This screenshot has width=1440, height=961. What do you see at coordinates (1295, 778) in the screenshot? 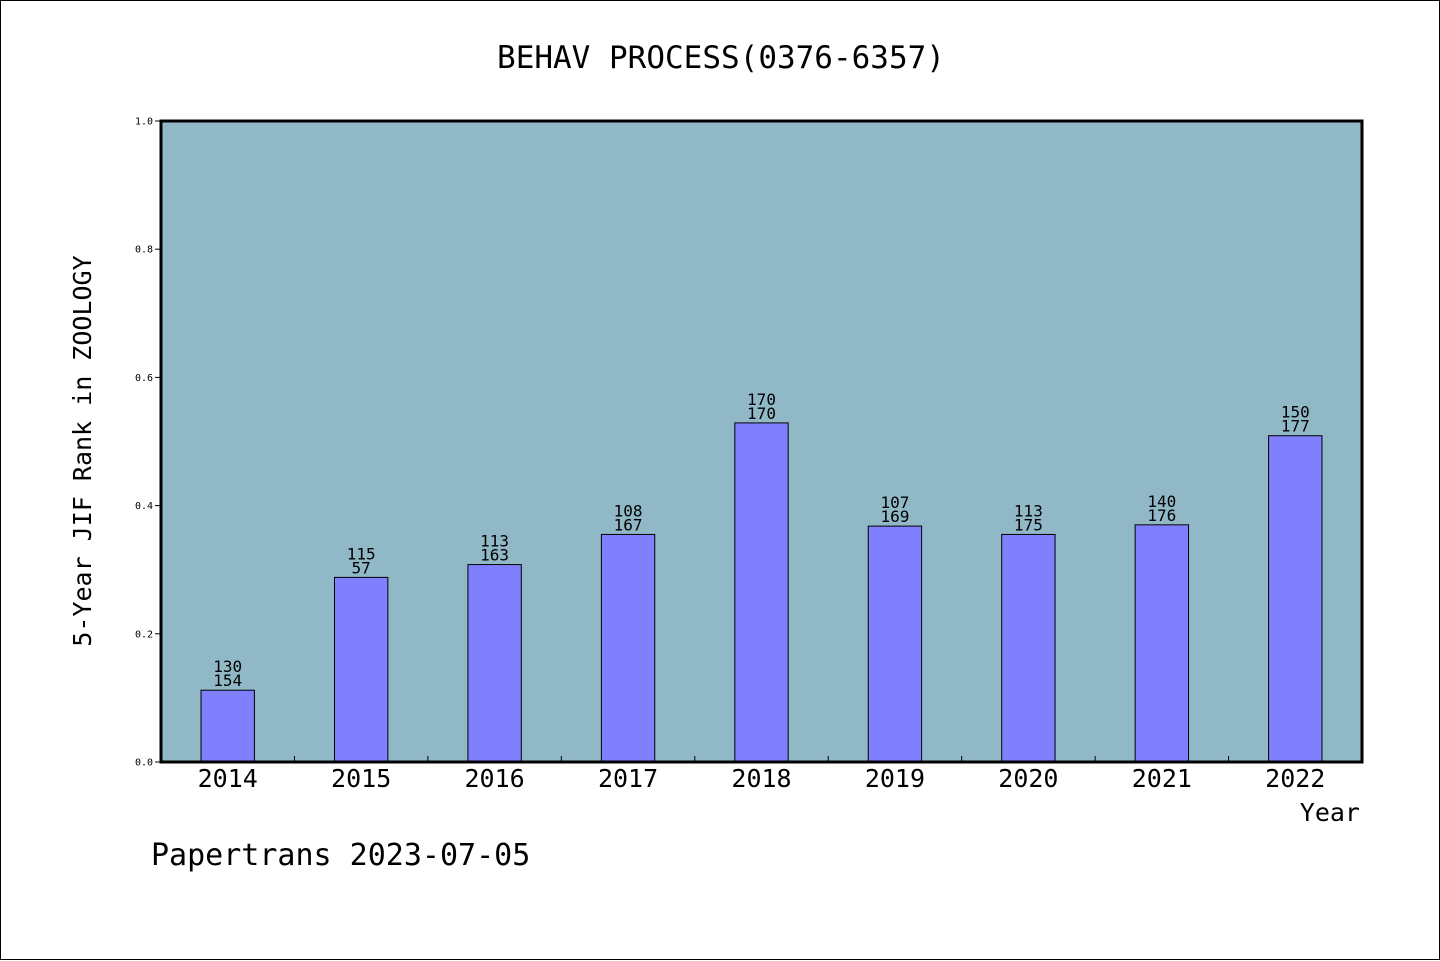
I see `x-tick-label: 2022` at bounding box center [1295, 778].